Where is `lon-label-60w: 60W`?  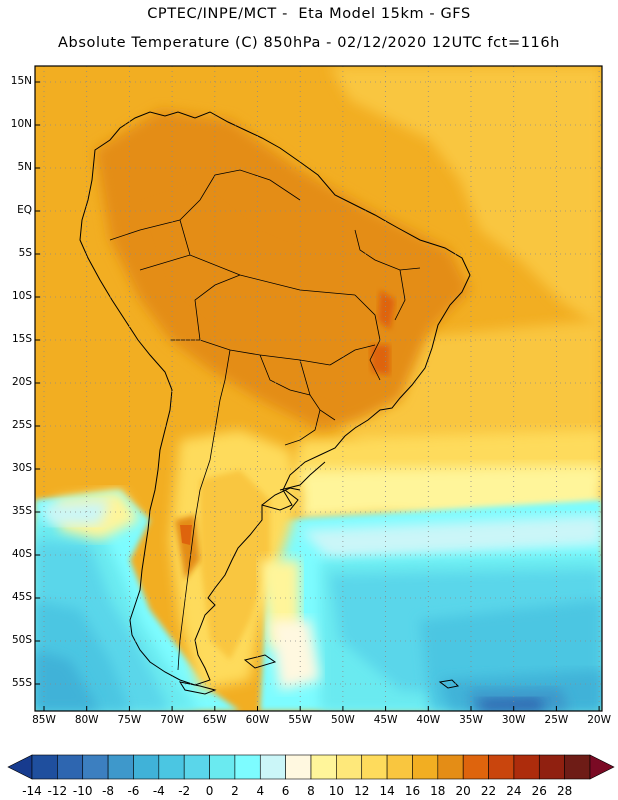
lon-label-60w: 60W is located at coordinates (257, 720).